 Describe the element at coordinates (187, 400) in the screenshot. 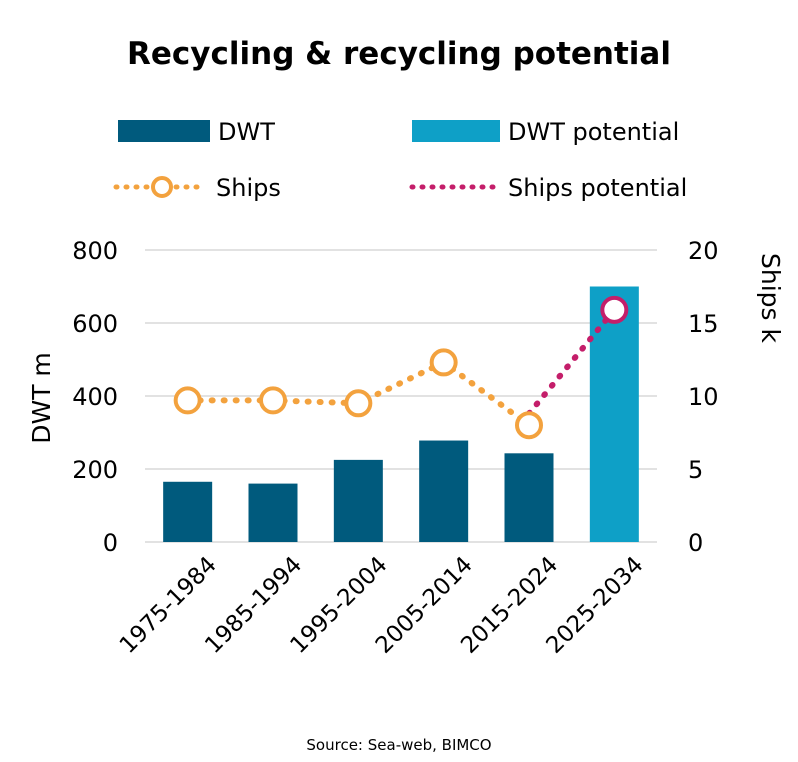

I see `point-ships-1975-1984` at that location.